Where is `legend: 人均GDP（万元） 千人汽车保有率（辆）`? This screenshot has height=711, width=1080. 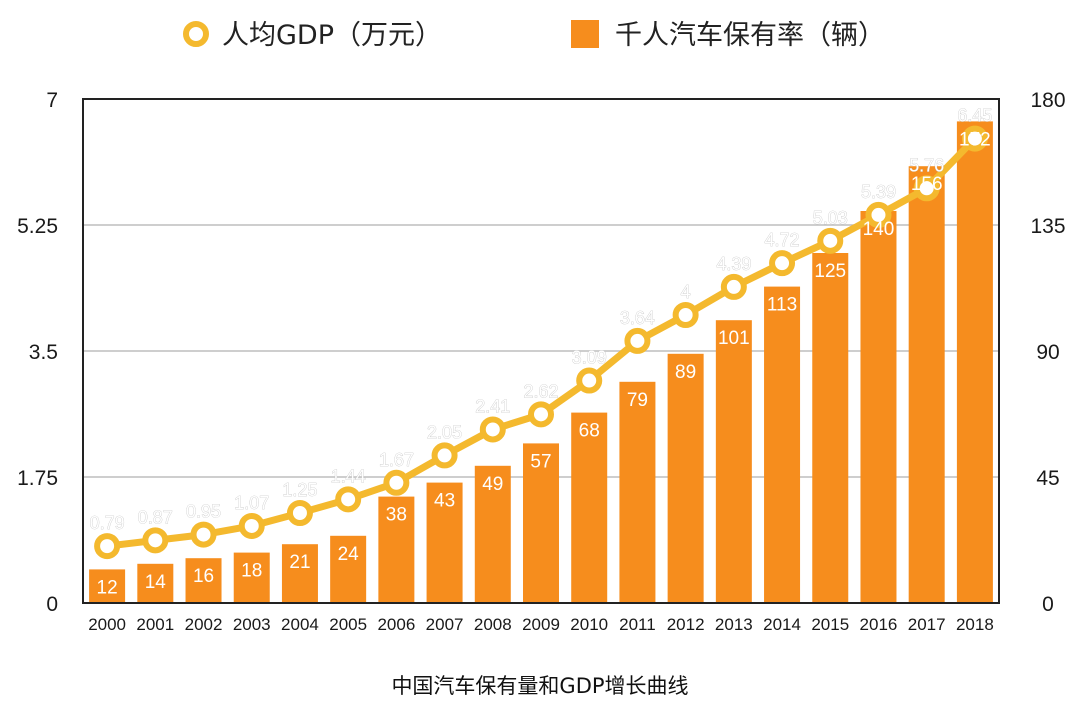 legend: 人均GDP（万元） 千人汽车保有率（辆） is located at coordinates (534, 35).